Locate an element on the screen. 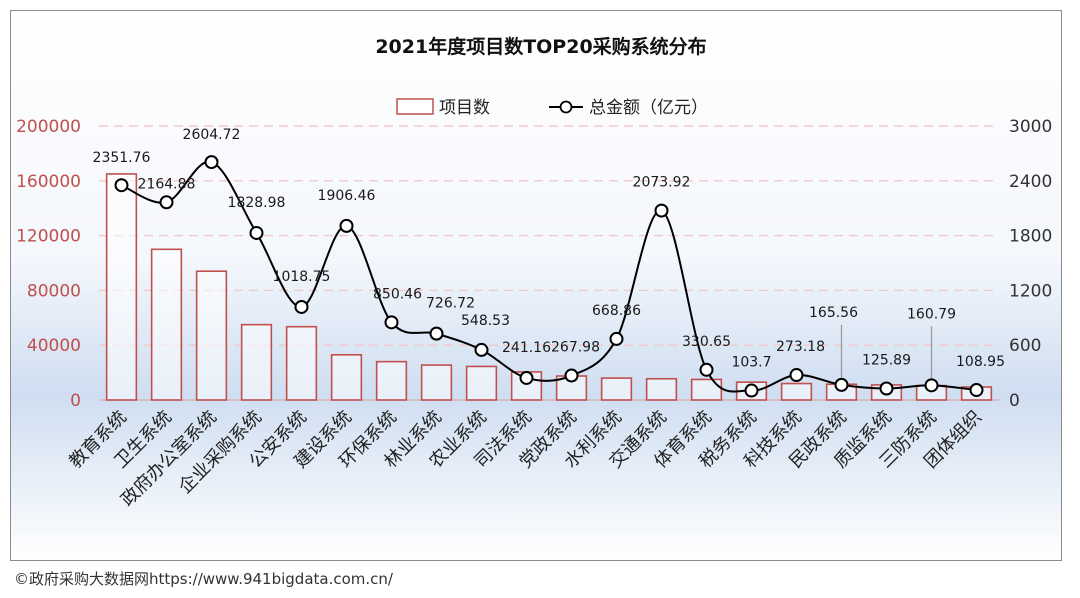 The height and width of the screenshot is (598, 1080). left-axis-tick-label: 120000 is located at coordinates (48, 237).